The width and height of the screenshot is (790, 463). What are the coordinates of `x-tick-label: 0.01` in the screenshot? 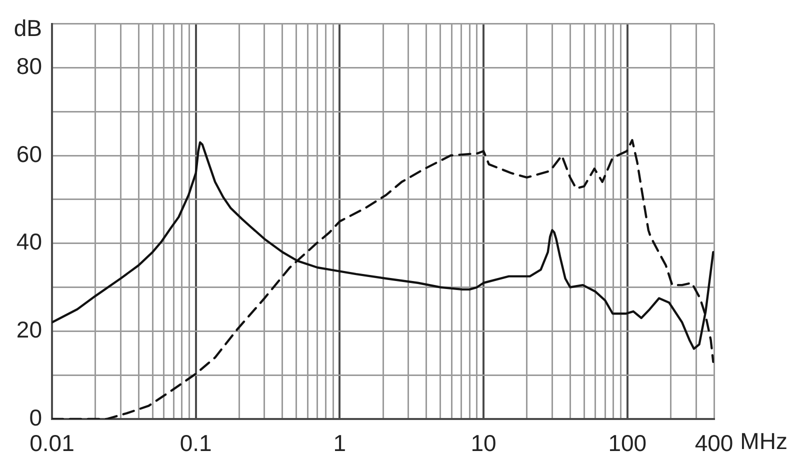 It's located at (52, 443).